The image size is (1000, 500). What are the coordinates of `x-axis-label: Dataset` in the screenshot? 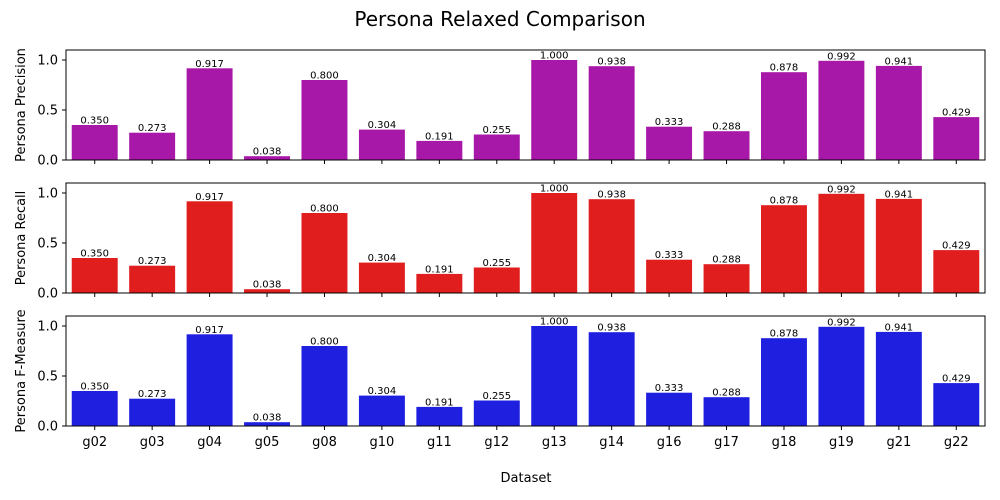 It's located at (526, 478).